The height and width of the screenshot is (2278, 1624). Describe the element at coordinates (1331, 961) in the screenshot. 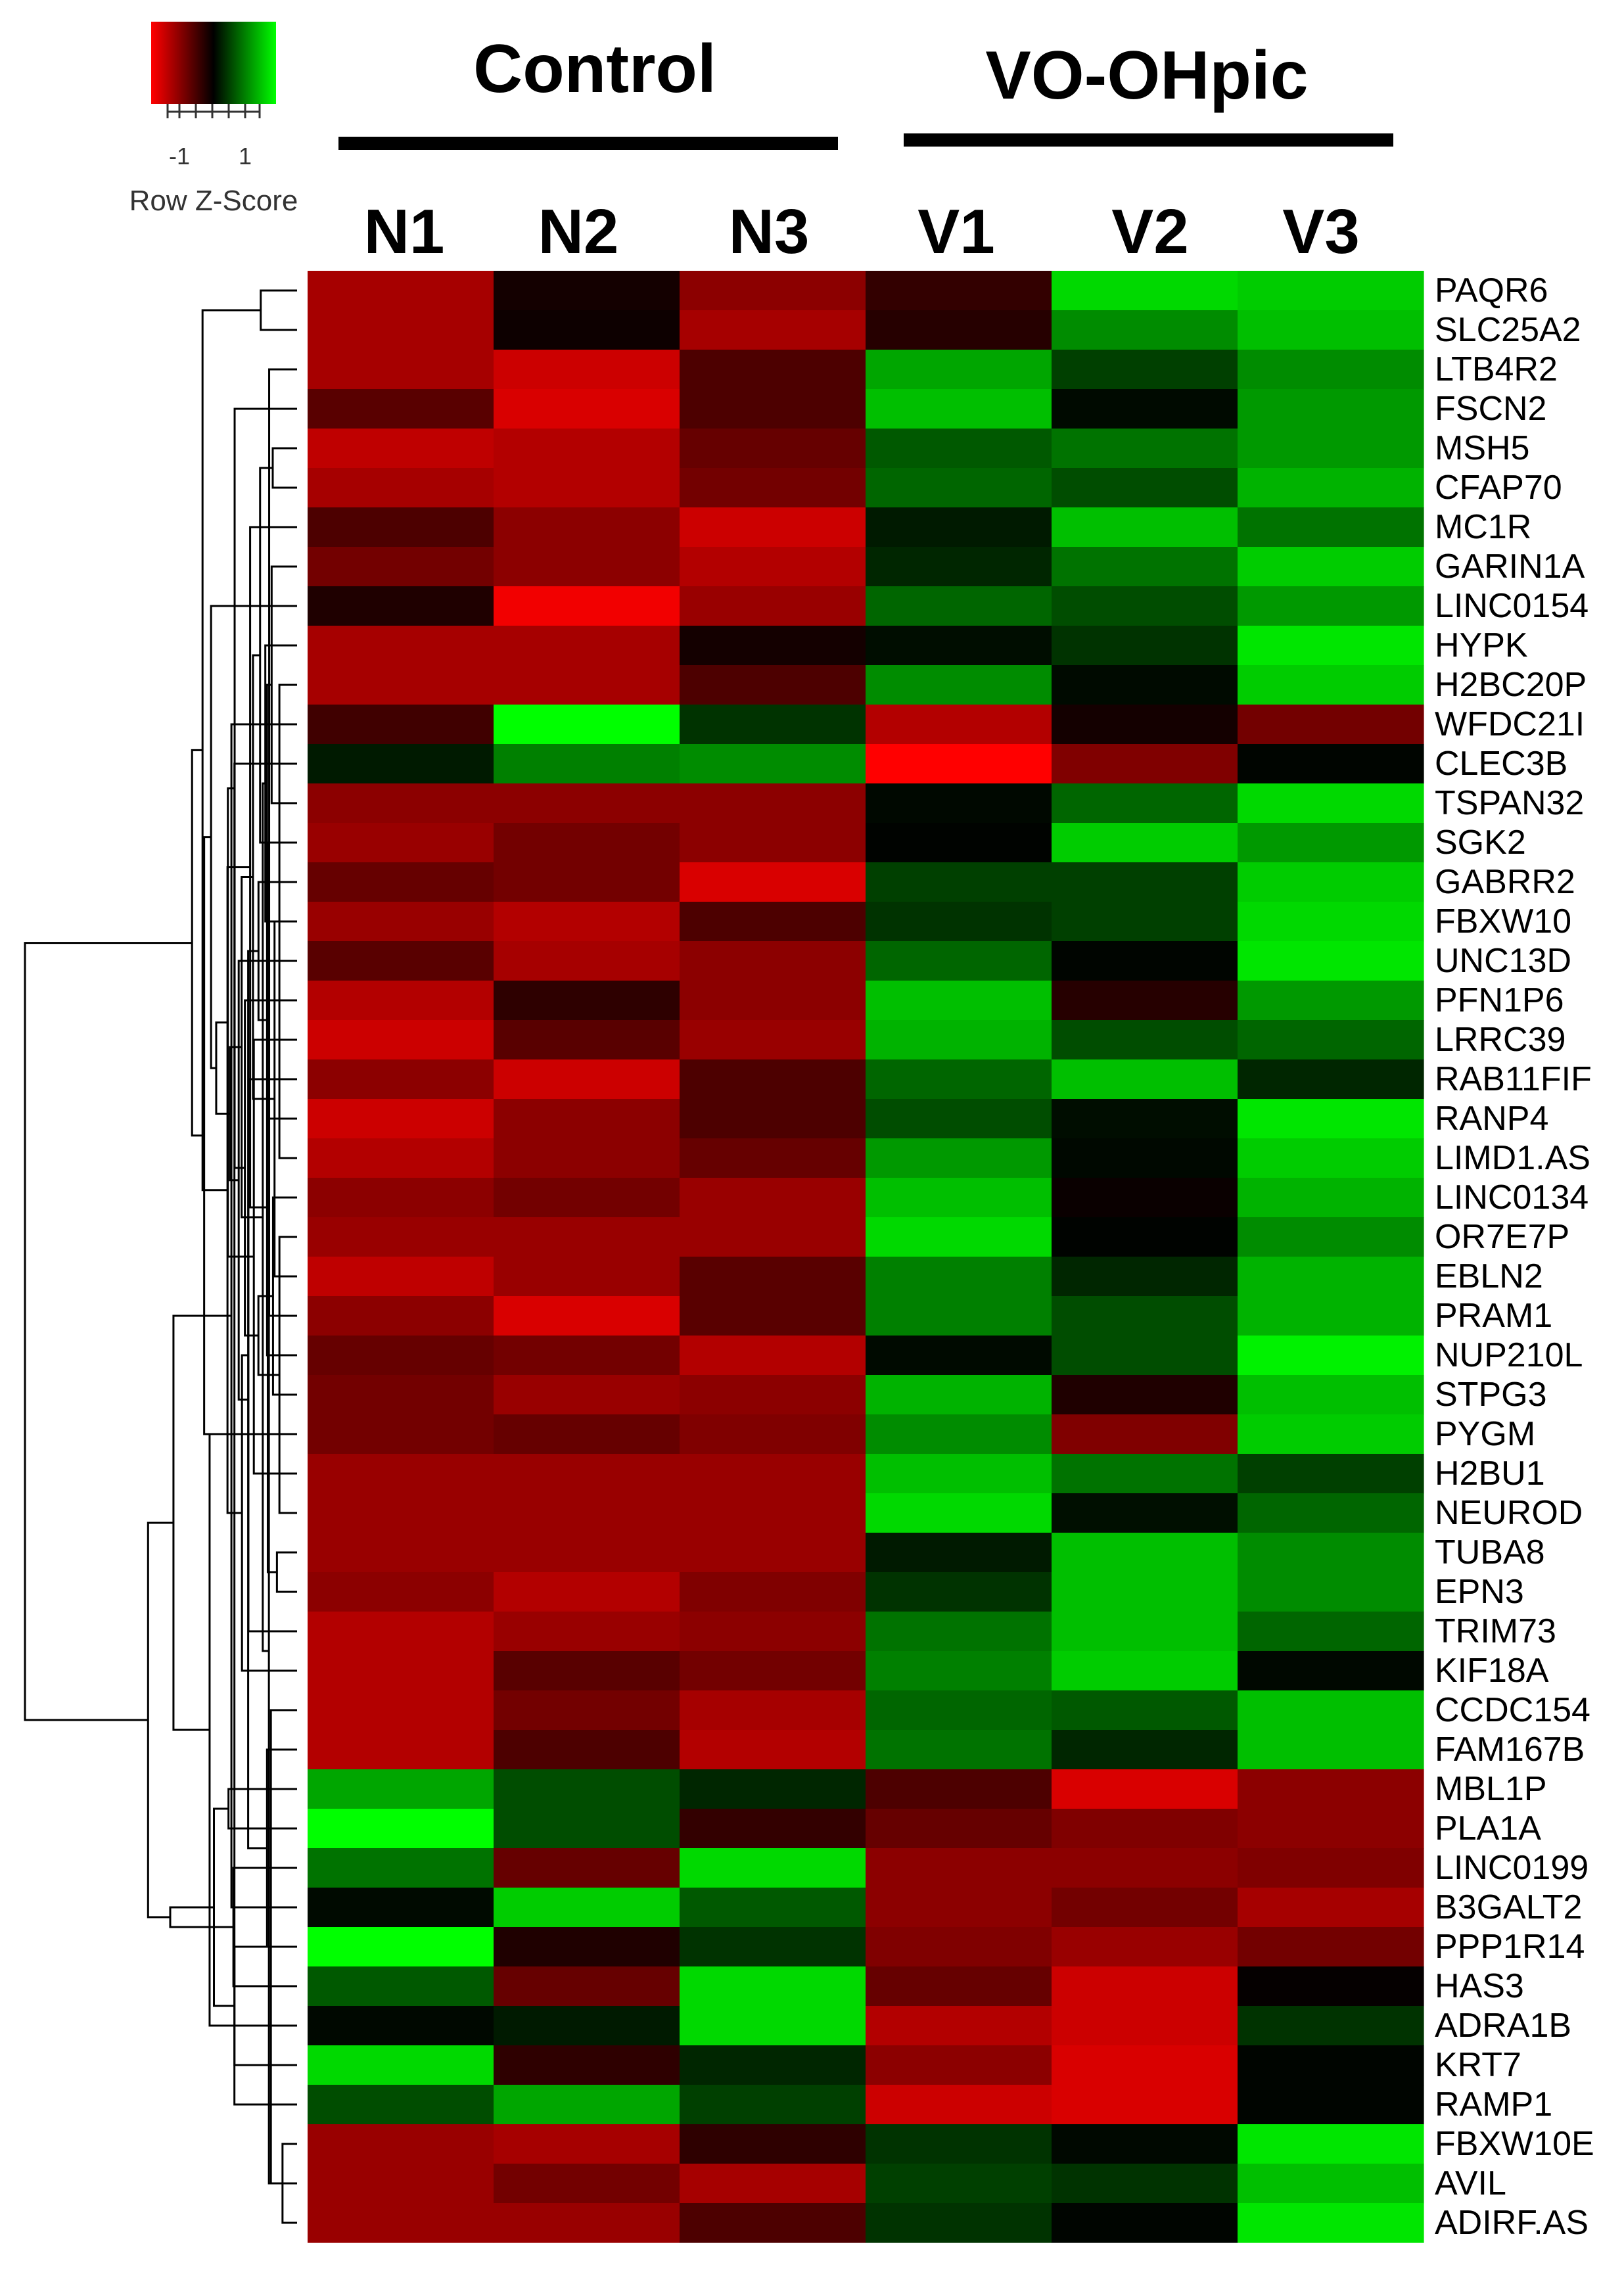

I see `heatmap-cell-unc13d-v3` at that location.